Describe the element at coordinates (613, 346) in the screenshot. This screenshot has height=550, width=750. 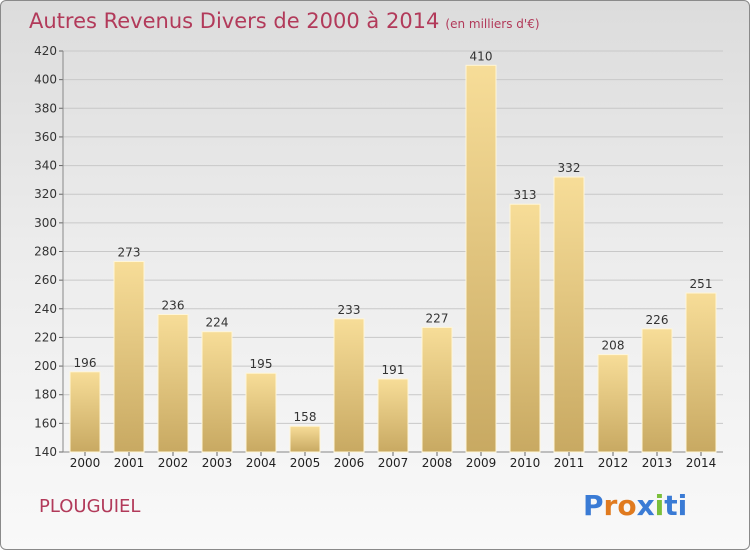
I see `data-label-2012: 208` at that location.